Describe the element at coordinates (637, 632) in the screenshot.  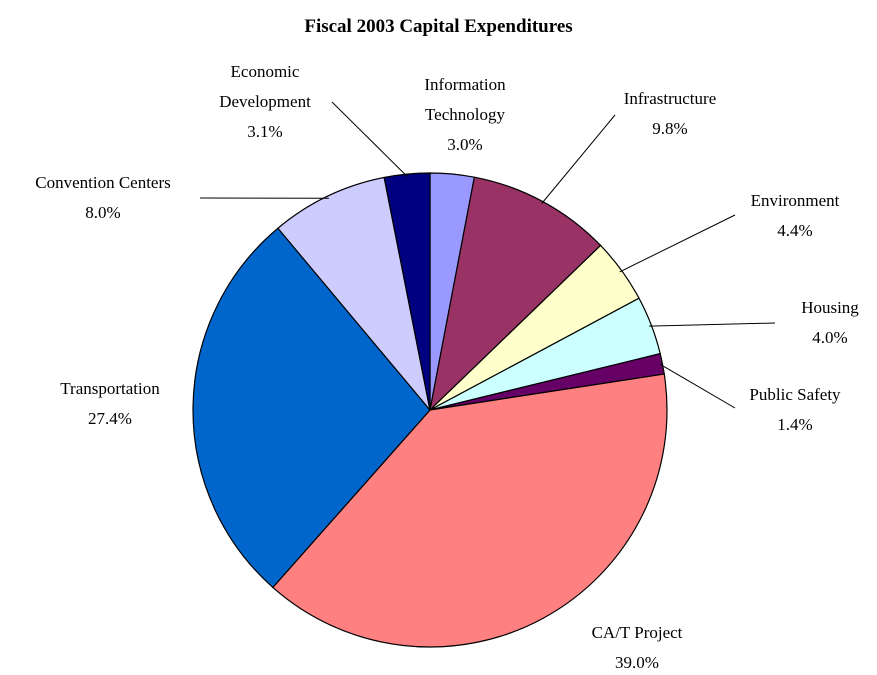
I see `category-label: CA/T Project` at that location.